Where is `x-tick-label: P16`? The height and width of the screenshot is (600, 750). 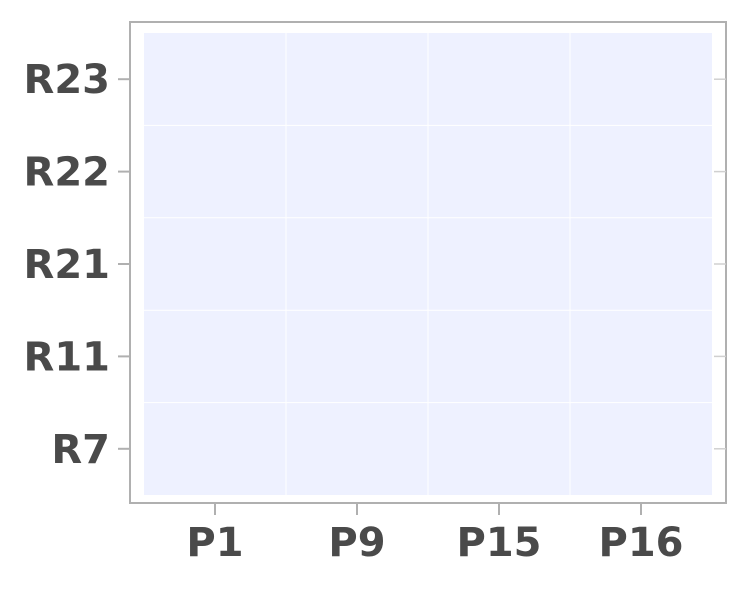
x-tick-label: P16 is located at coordinates (641, 543).